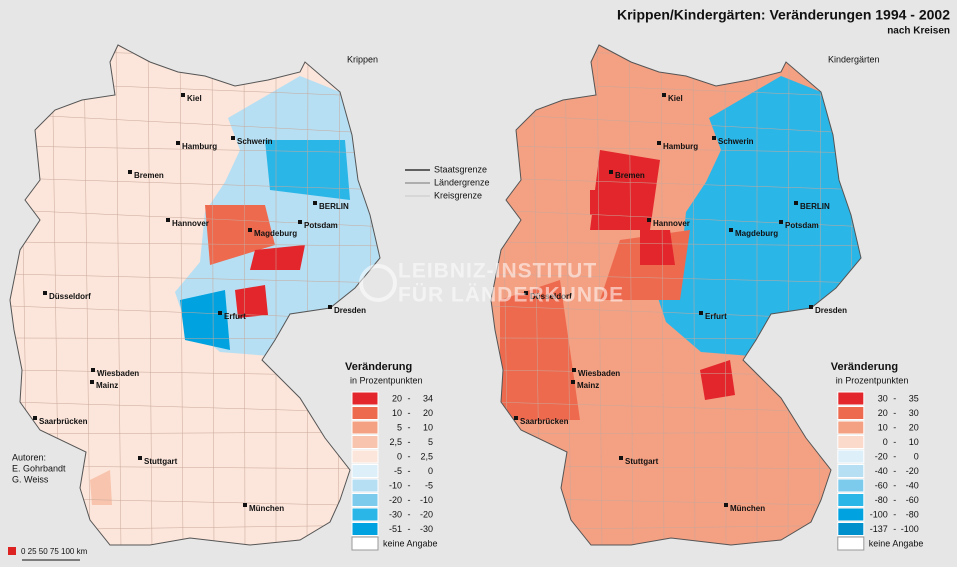 Image resolution: width=957 pixels, height=567 pixels. I want to click on legend-to: -40, so click(912, 485).